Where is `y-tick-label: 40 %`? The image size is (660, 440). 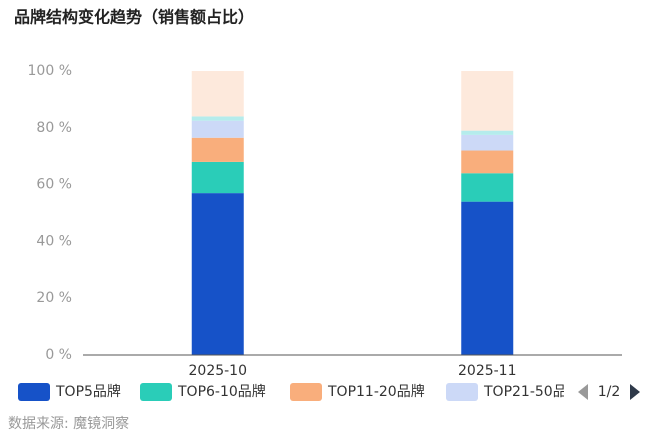 y-tick-label: 40 % is located at coordinates (54, 241).